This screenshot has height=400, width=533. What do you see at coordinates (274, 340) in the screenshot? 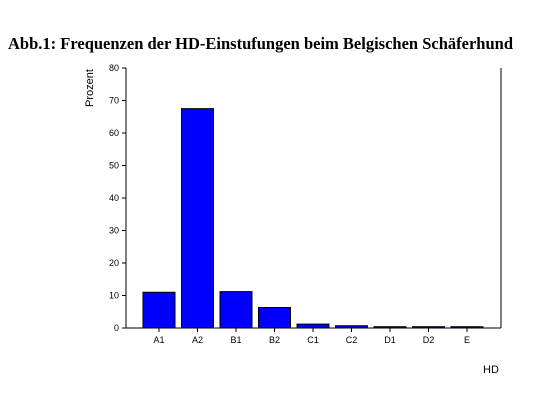
I see `x-tick-label-b2: B2` at bounding box center [274, 340].